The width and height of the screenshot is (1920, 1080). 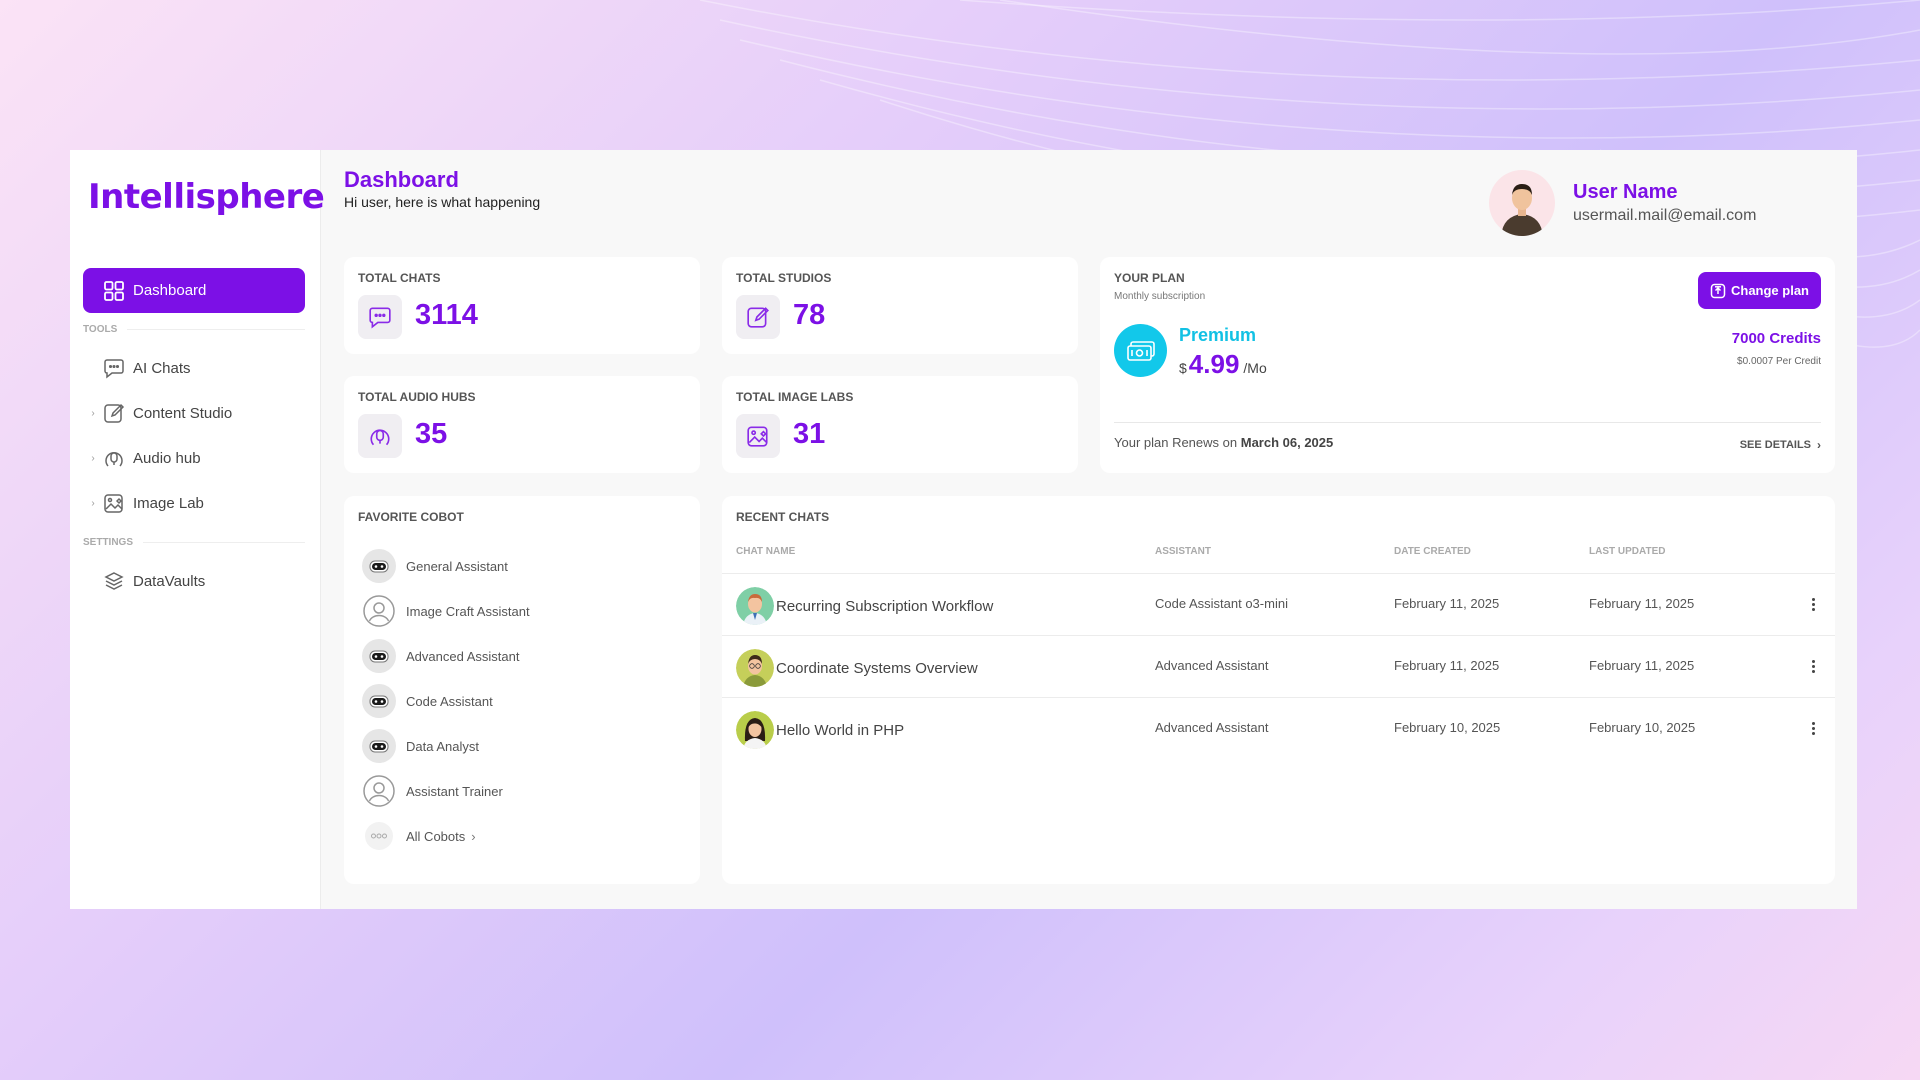 What do you see at coordinates (864, 606) in the screenshot?
I see `chat-name: Recurring Subscription Workflow` at bounding box center [864, 606].